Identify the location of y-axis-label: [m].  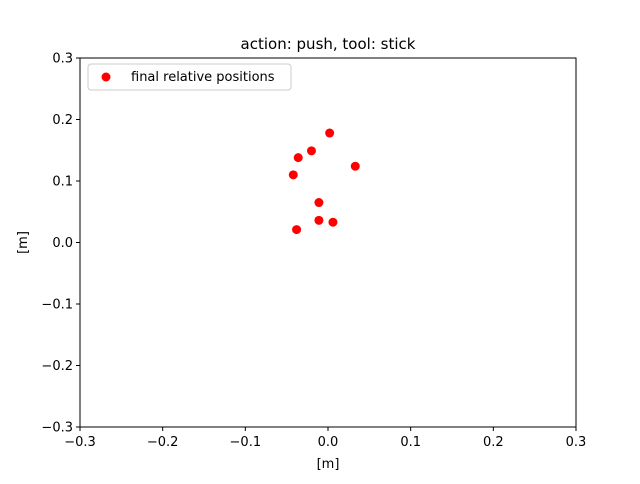
(23, 242).